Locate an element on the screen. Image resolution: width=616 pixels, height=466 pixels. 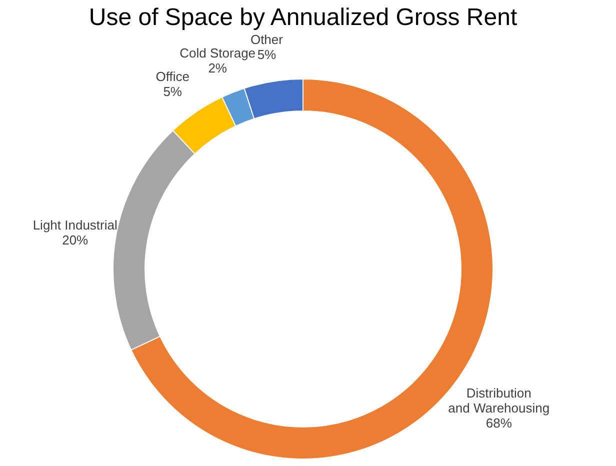
chart-title: Use of Space by Annualized Gross Rent is located at coordinates (303, 17).